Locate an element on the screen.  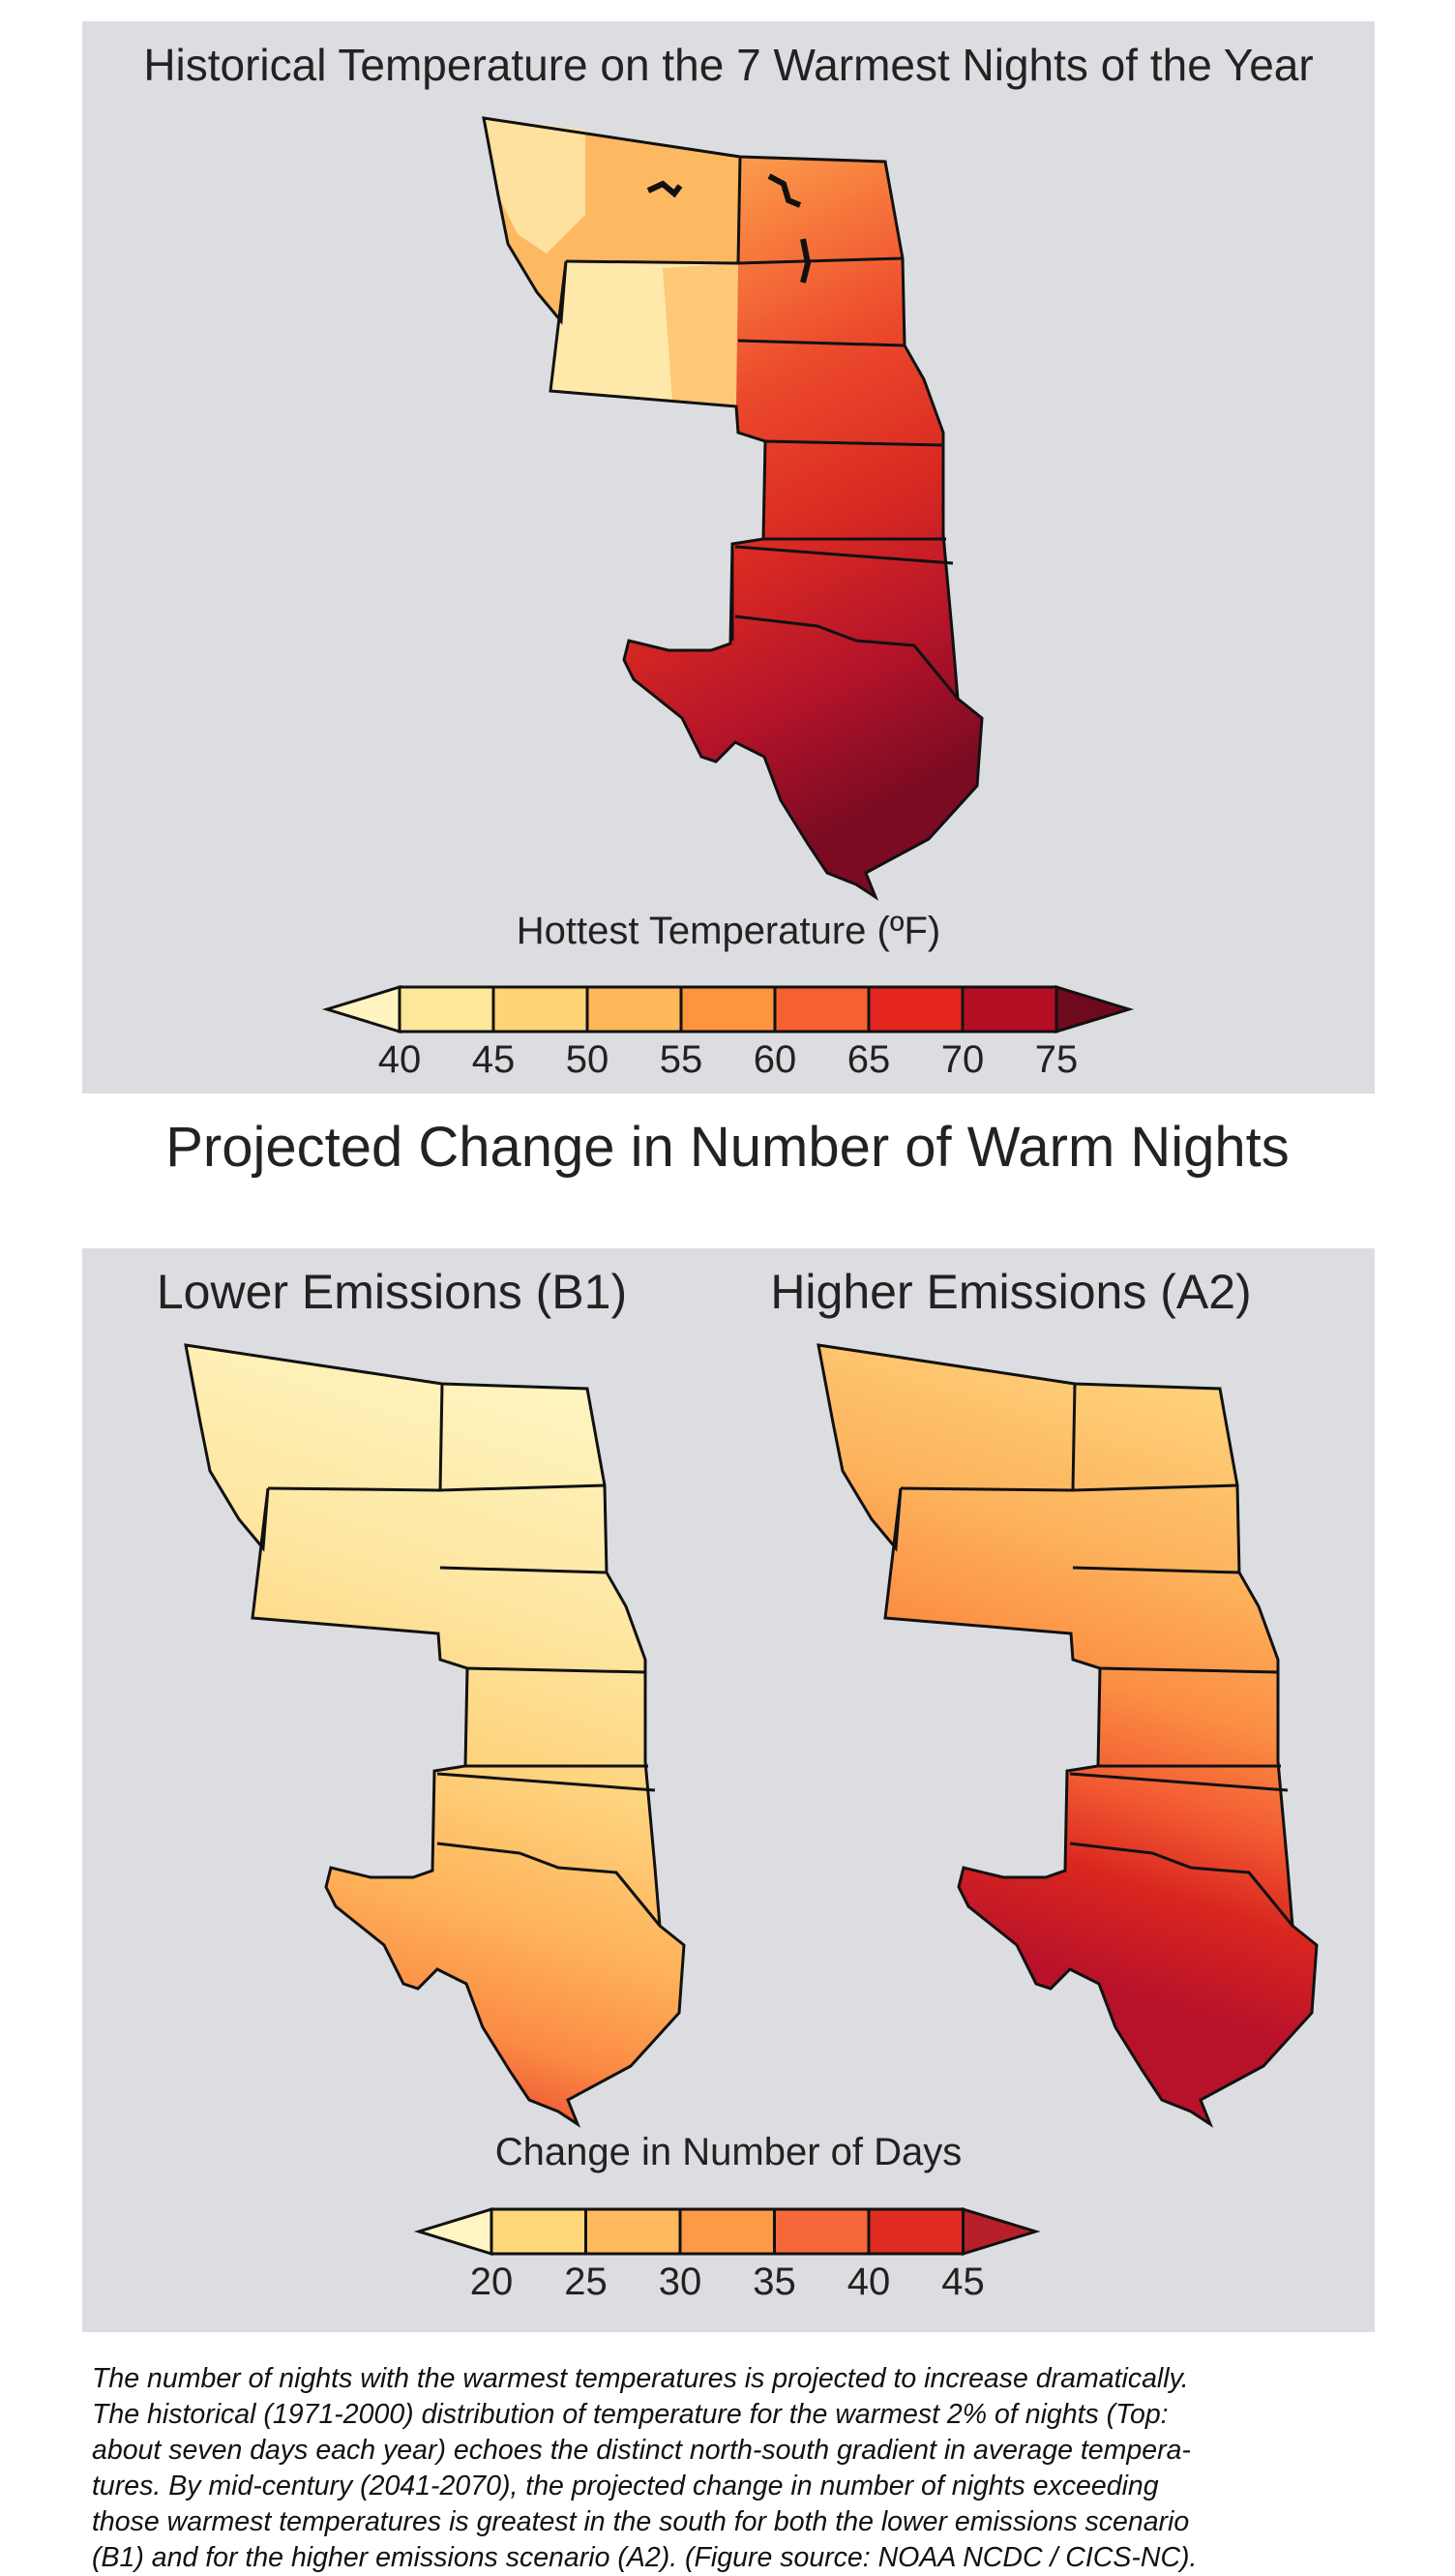
days-legend-high-cap is located at coordinates (1002, 2231).